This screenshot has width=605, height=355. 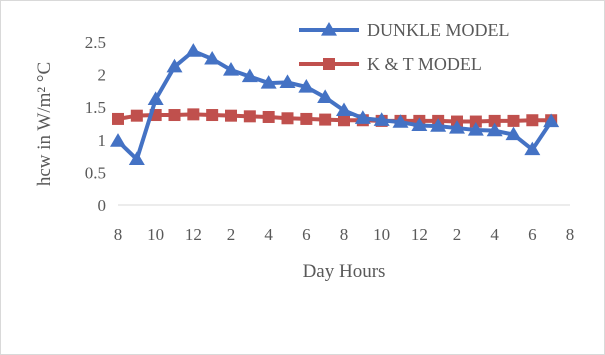 I want to click on x-axis-title: Day Hours, so click(x=344, y=271).